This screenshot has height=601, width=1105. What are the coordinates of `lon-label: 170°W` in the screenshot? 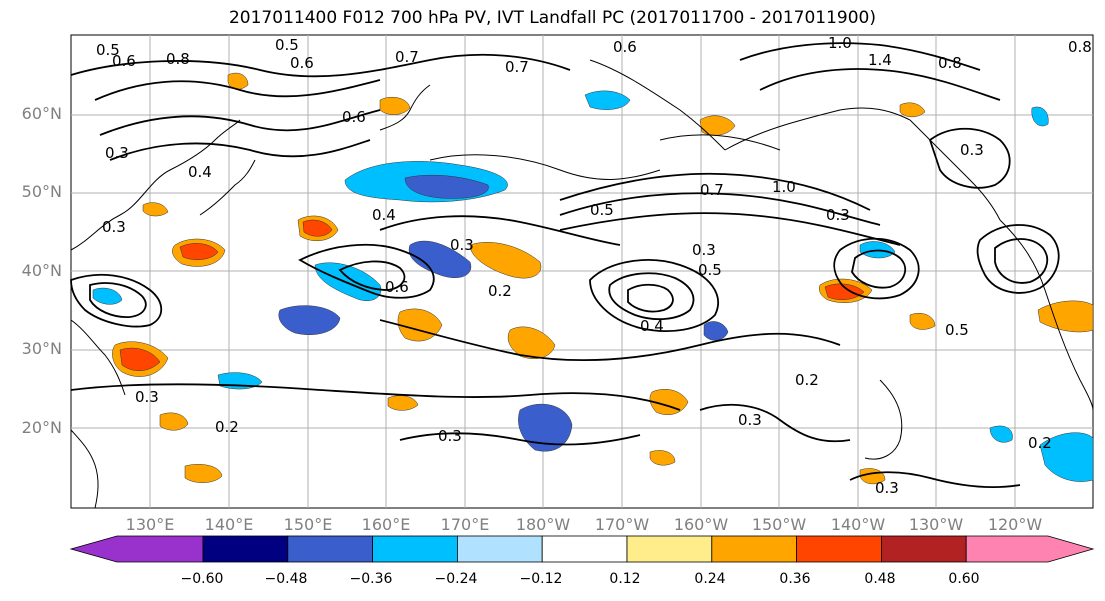 It's located at (622, 524).